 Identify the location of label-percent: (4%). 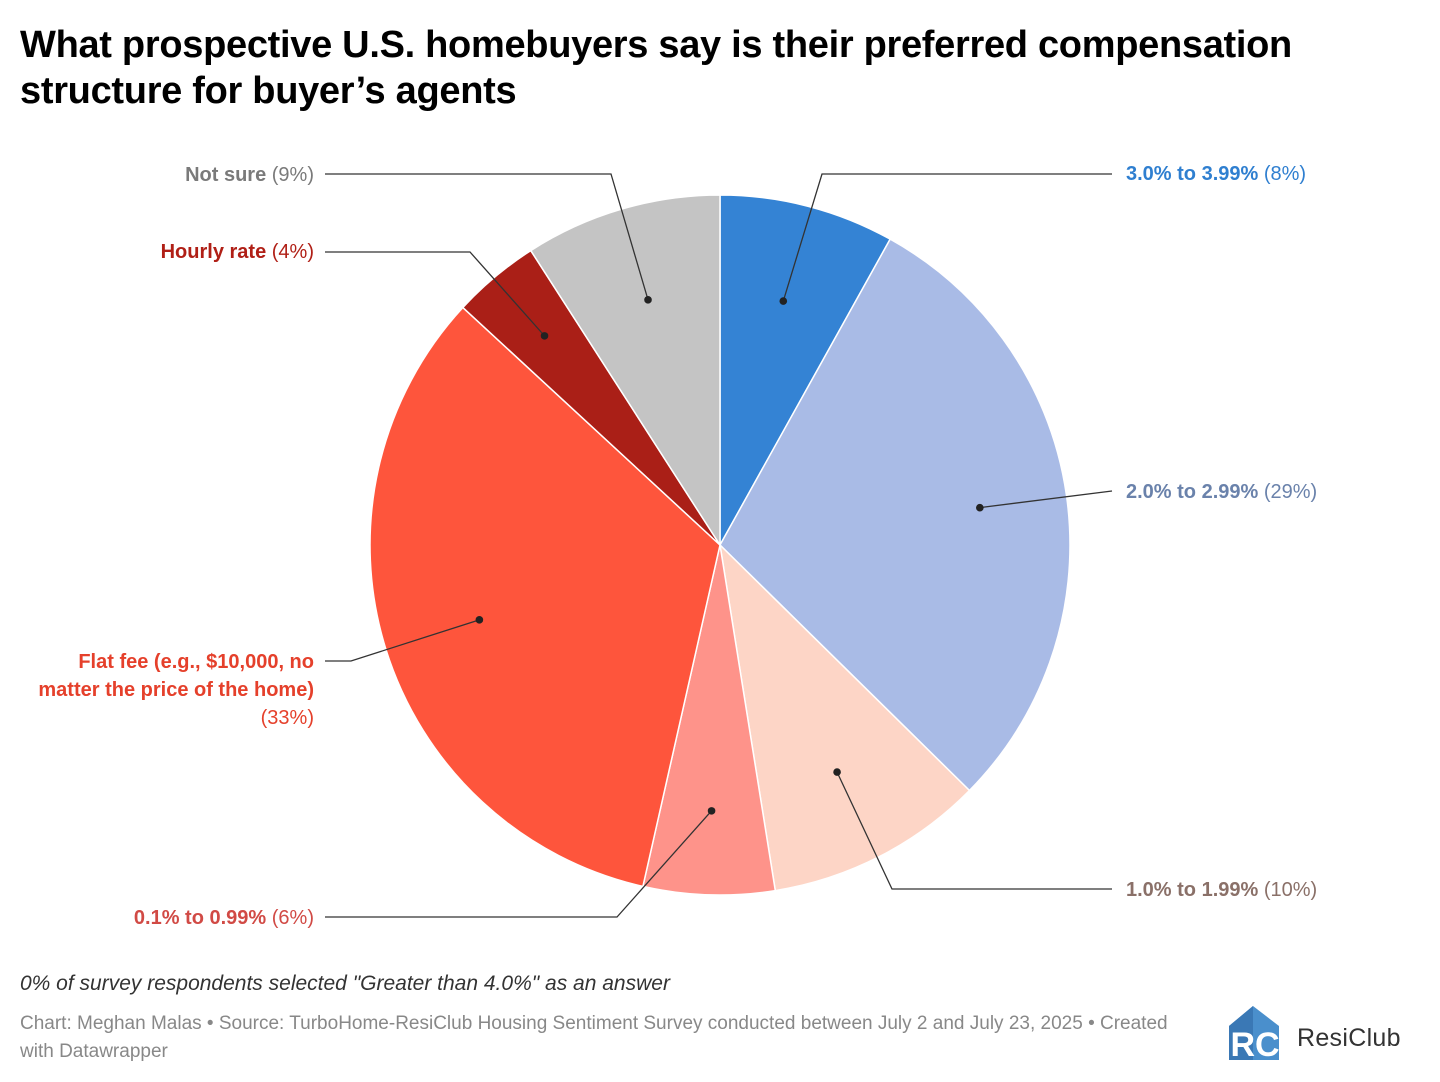
(292, 252).